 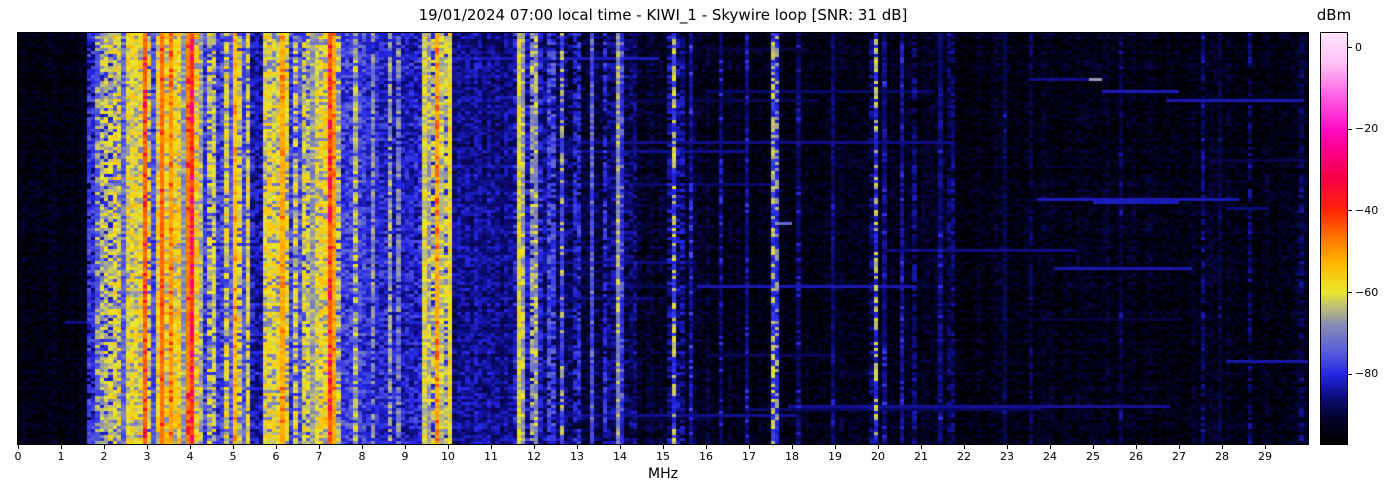 What do you see at coordinates (1050, 456) in the screenshot?
I see `x-tick-label: 24` at bounding box center [1050, 456].